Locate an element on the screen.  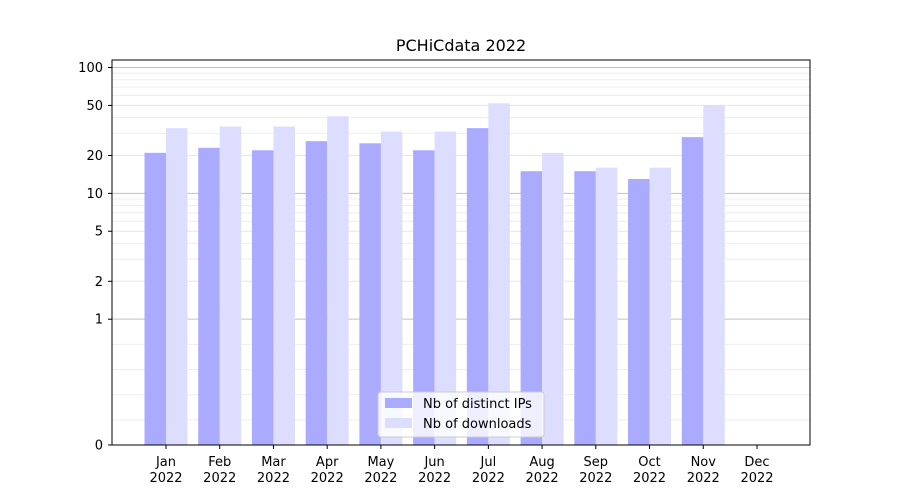
legend-box is located at coordinates (461, 414).